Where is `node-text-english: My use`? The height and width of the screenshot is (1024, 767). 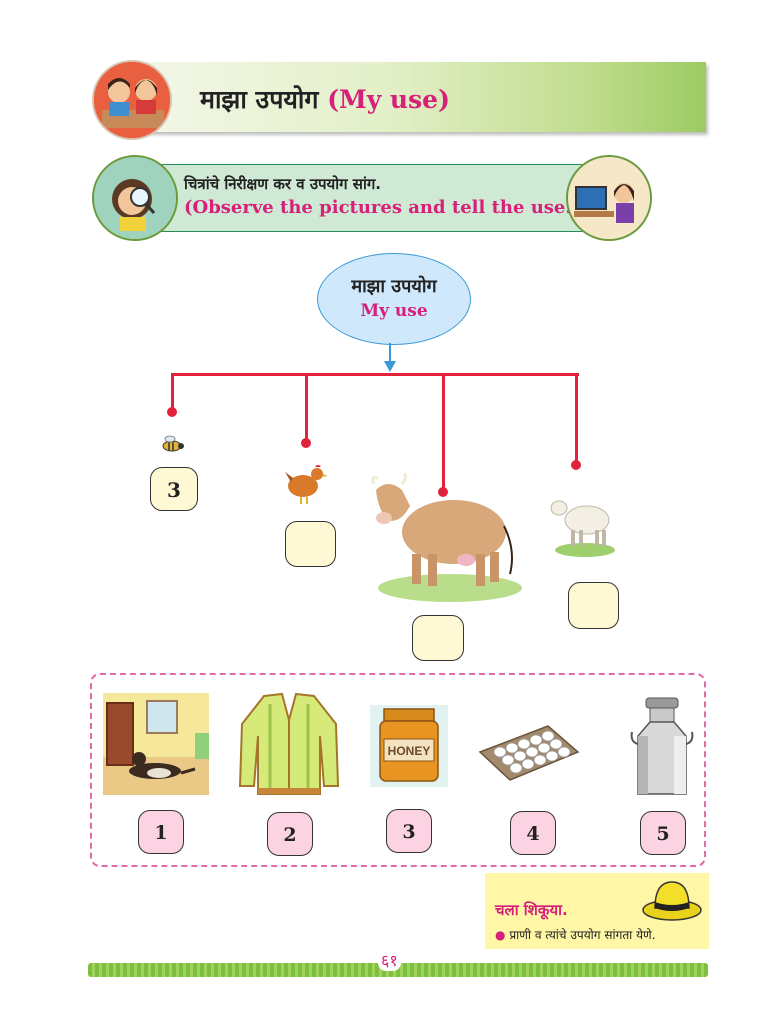 node-text-english: My use is located at coordinates (394, 311).